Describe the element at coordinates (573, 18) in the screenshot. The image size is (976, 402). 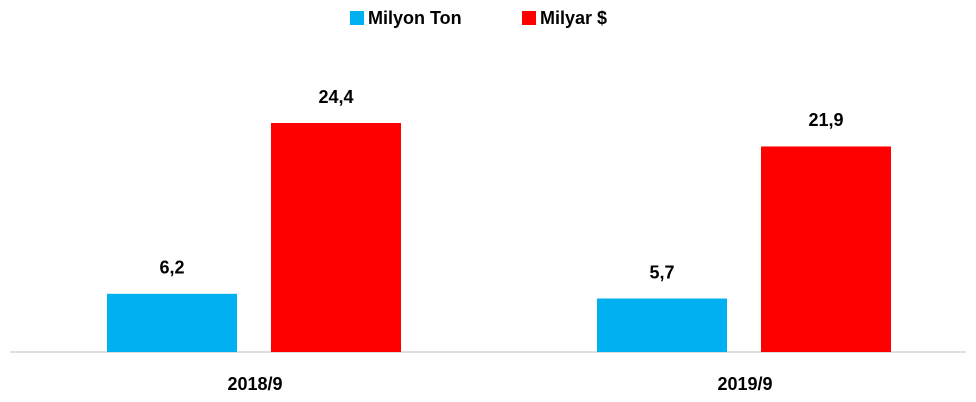
I see `legend-label: Milyar $` at that location.